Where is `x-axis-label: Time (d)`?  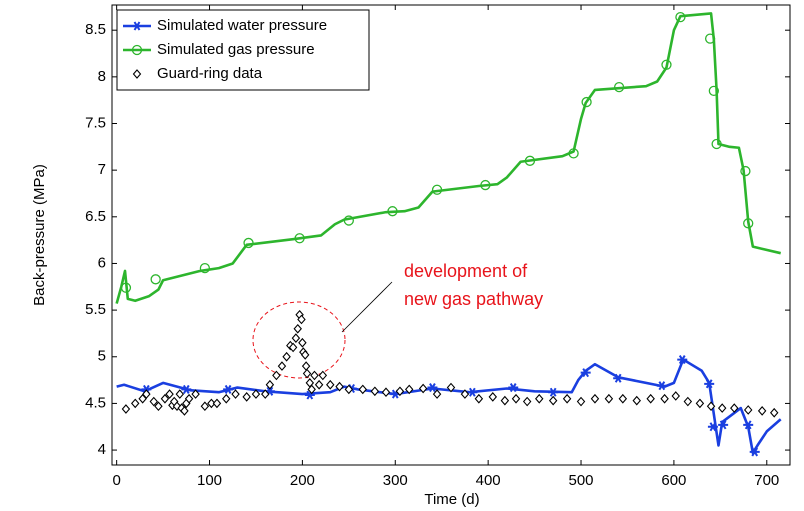
x-axis-label: Time (d) is located at coordinates (451, 499).